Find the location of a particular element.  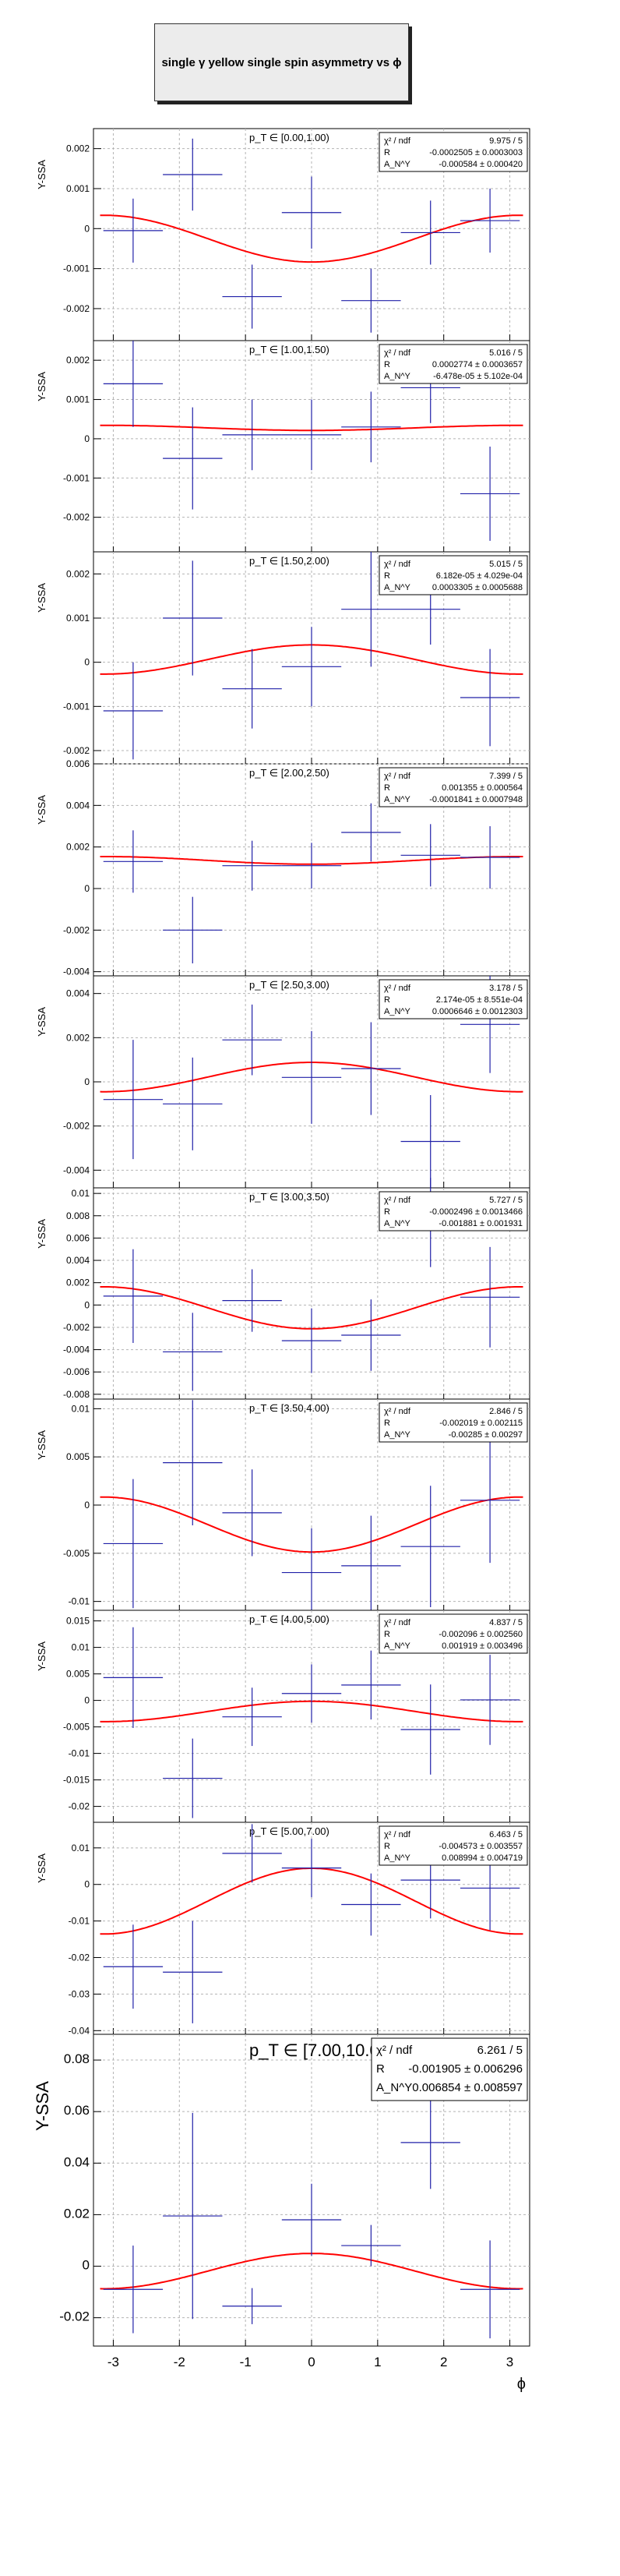

stats-r-value: -0.0002505 ± 0.0003003 is located at coordinates (476, 152).